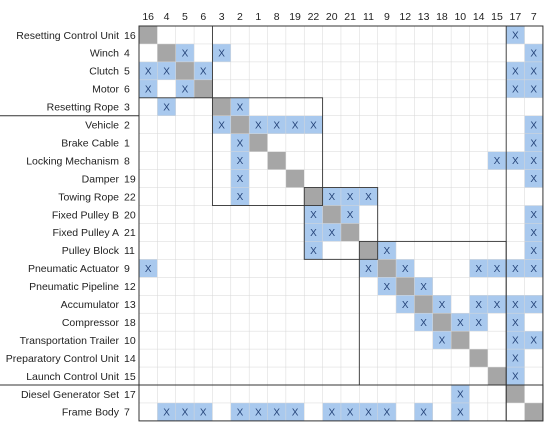  I want to click on row-header-item: Fixed Pulley A 21, so click(93, 233).